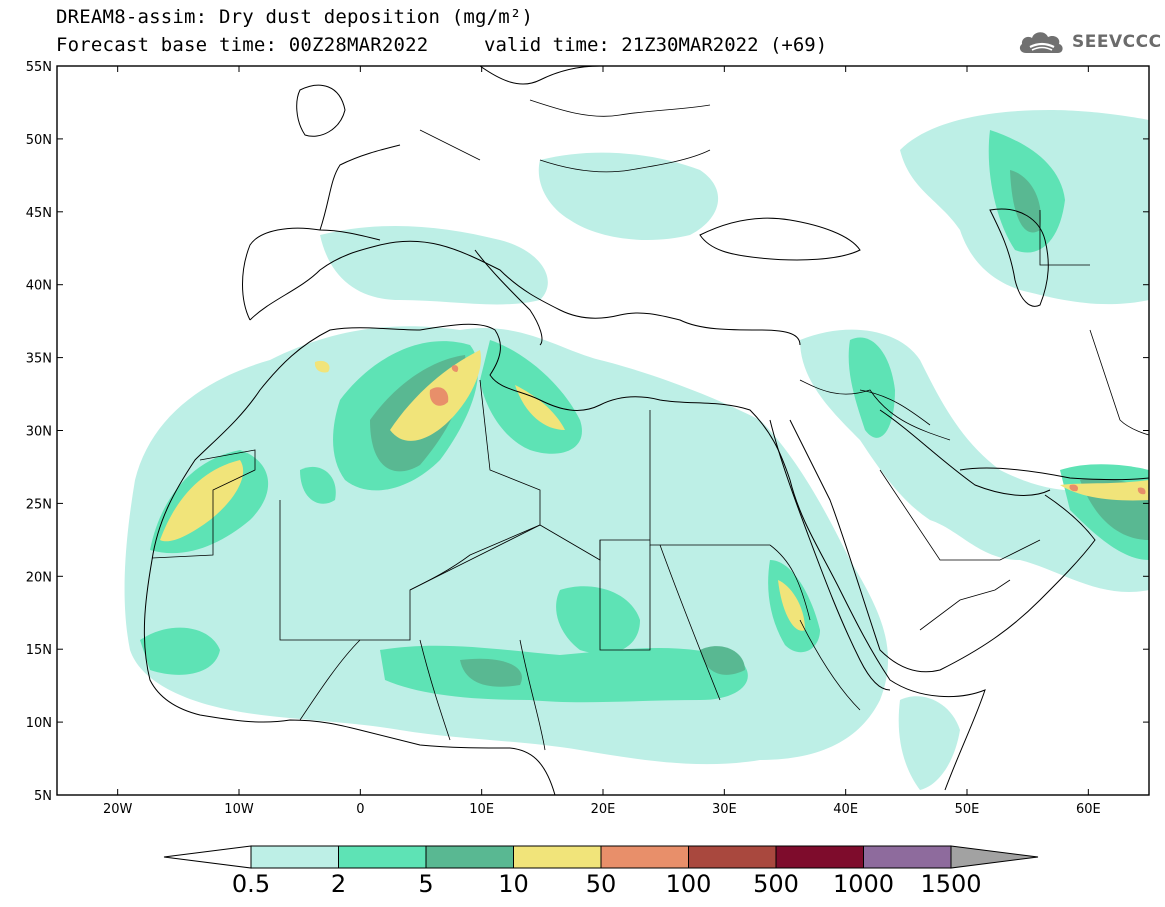  Describe the element at coordinates (360, 187) in the screenshot. I see `france-coast` at that location.